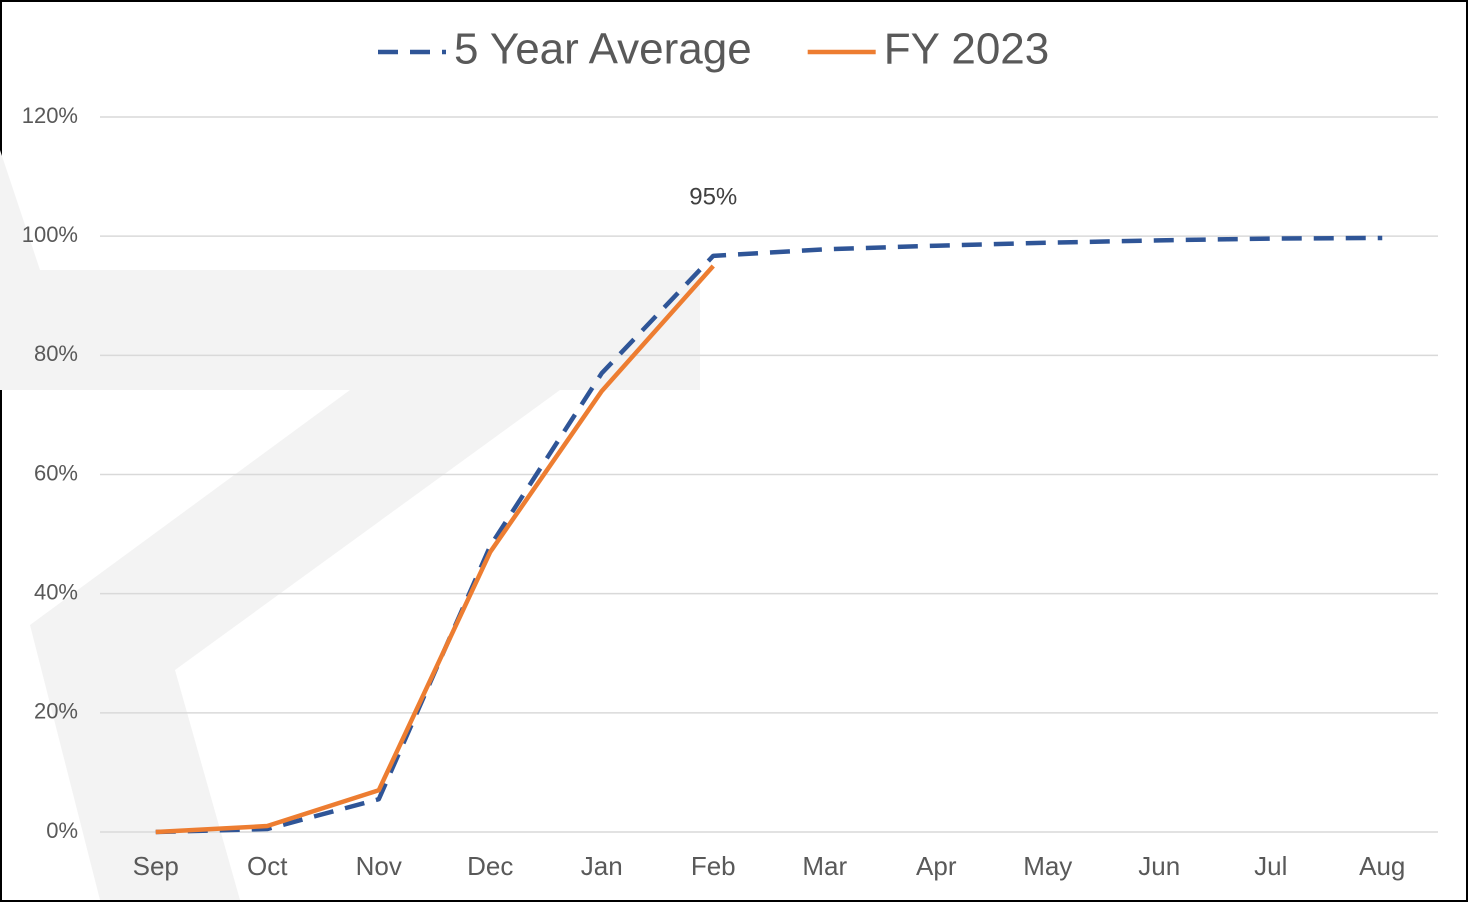 Image resolution: width=1468 pixels, height=902 pixels. What do you see at coordinates (56, 353) in the screenshot?
I see `y-tick-label: 80%` at bounding box center [56, 353].